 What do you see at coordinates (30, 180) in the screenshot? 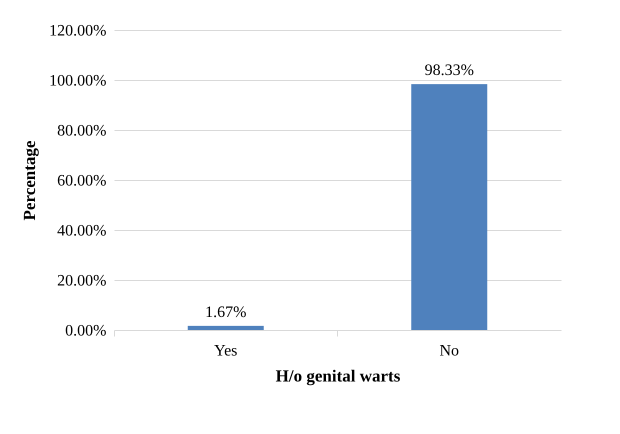
I see `y-axis-title: Percentage` at bounding box center [30, 180].